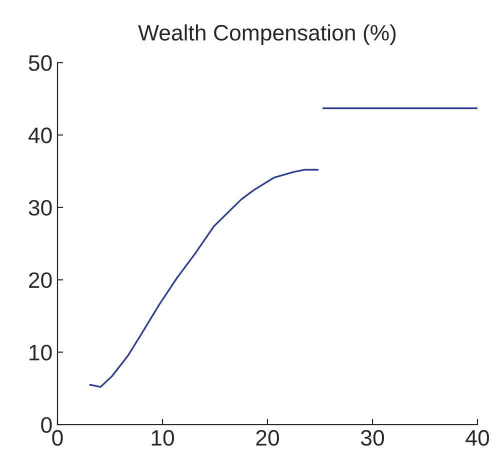 The width and height of the screenshot is (500, 464). What do you see at coordinates (41, 352) in the screenshot?
I see `y-tick-label: 10` at bounding box center [41, 352].